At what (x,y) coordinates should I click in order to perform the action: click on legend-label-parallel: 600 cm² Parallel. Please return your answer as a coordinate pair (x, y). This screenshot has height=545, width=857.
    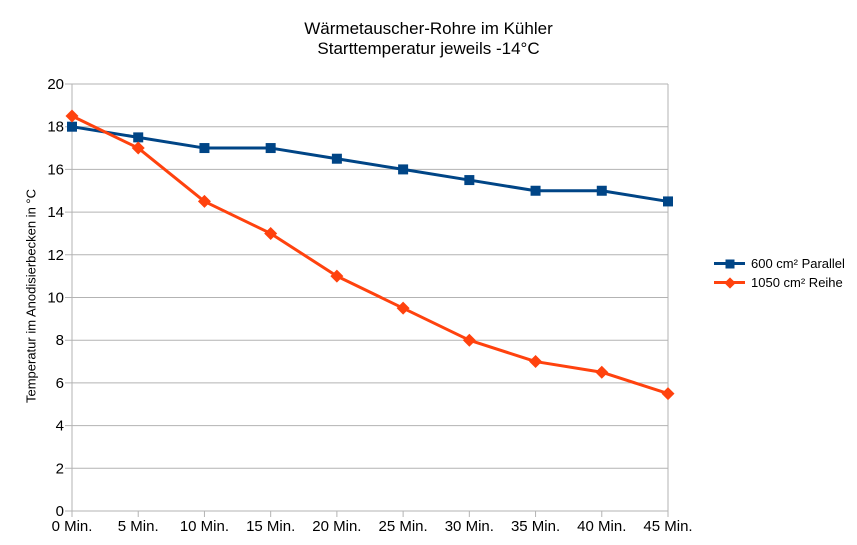
    Looking at the image, I should click on (798, 263).